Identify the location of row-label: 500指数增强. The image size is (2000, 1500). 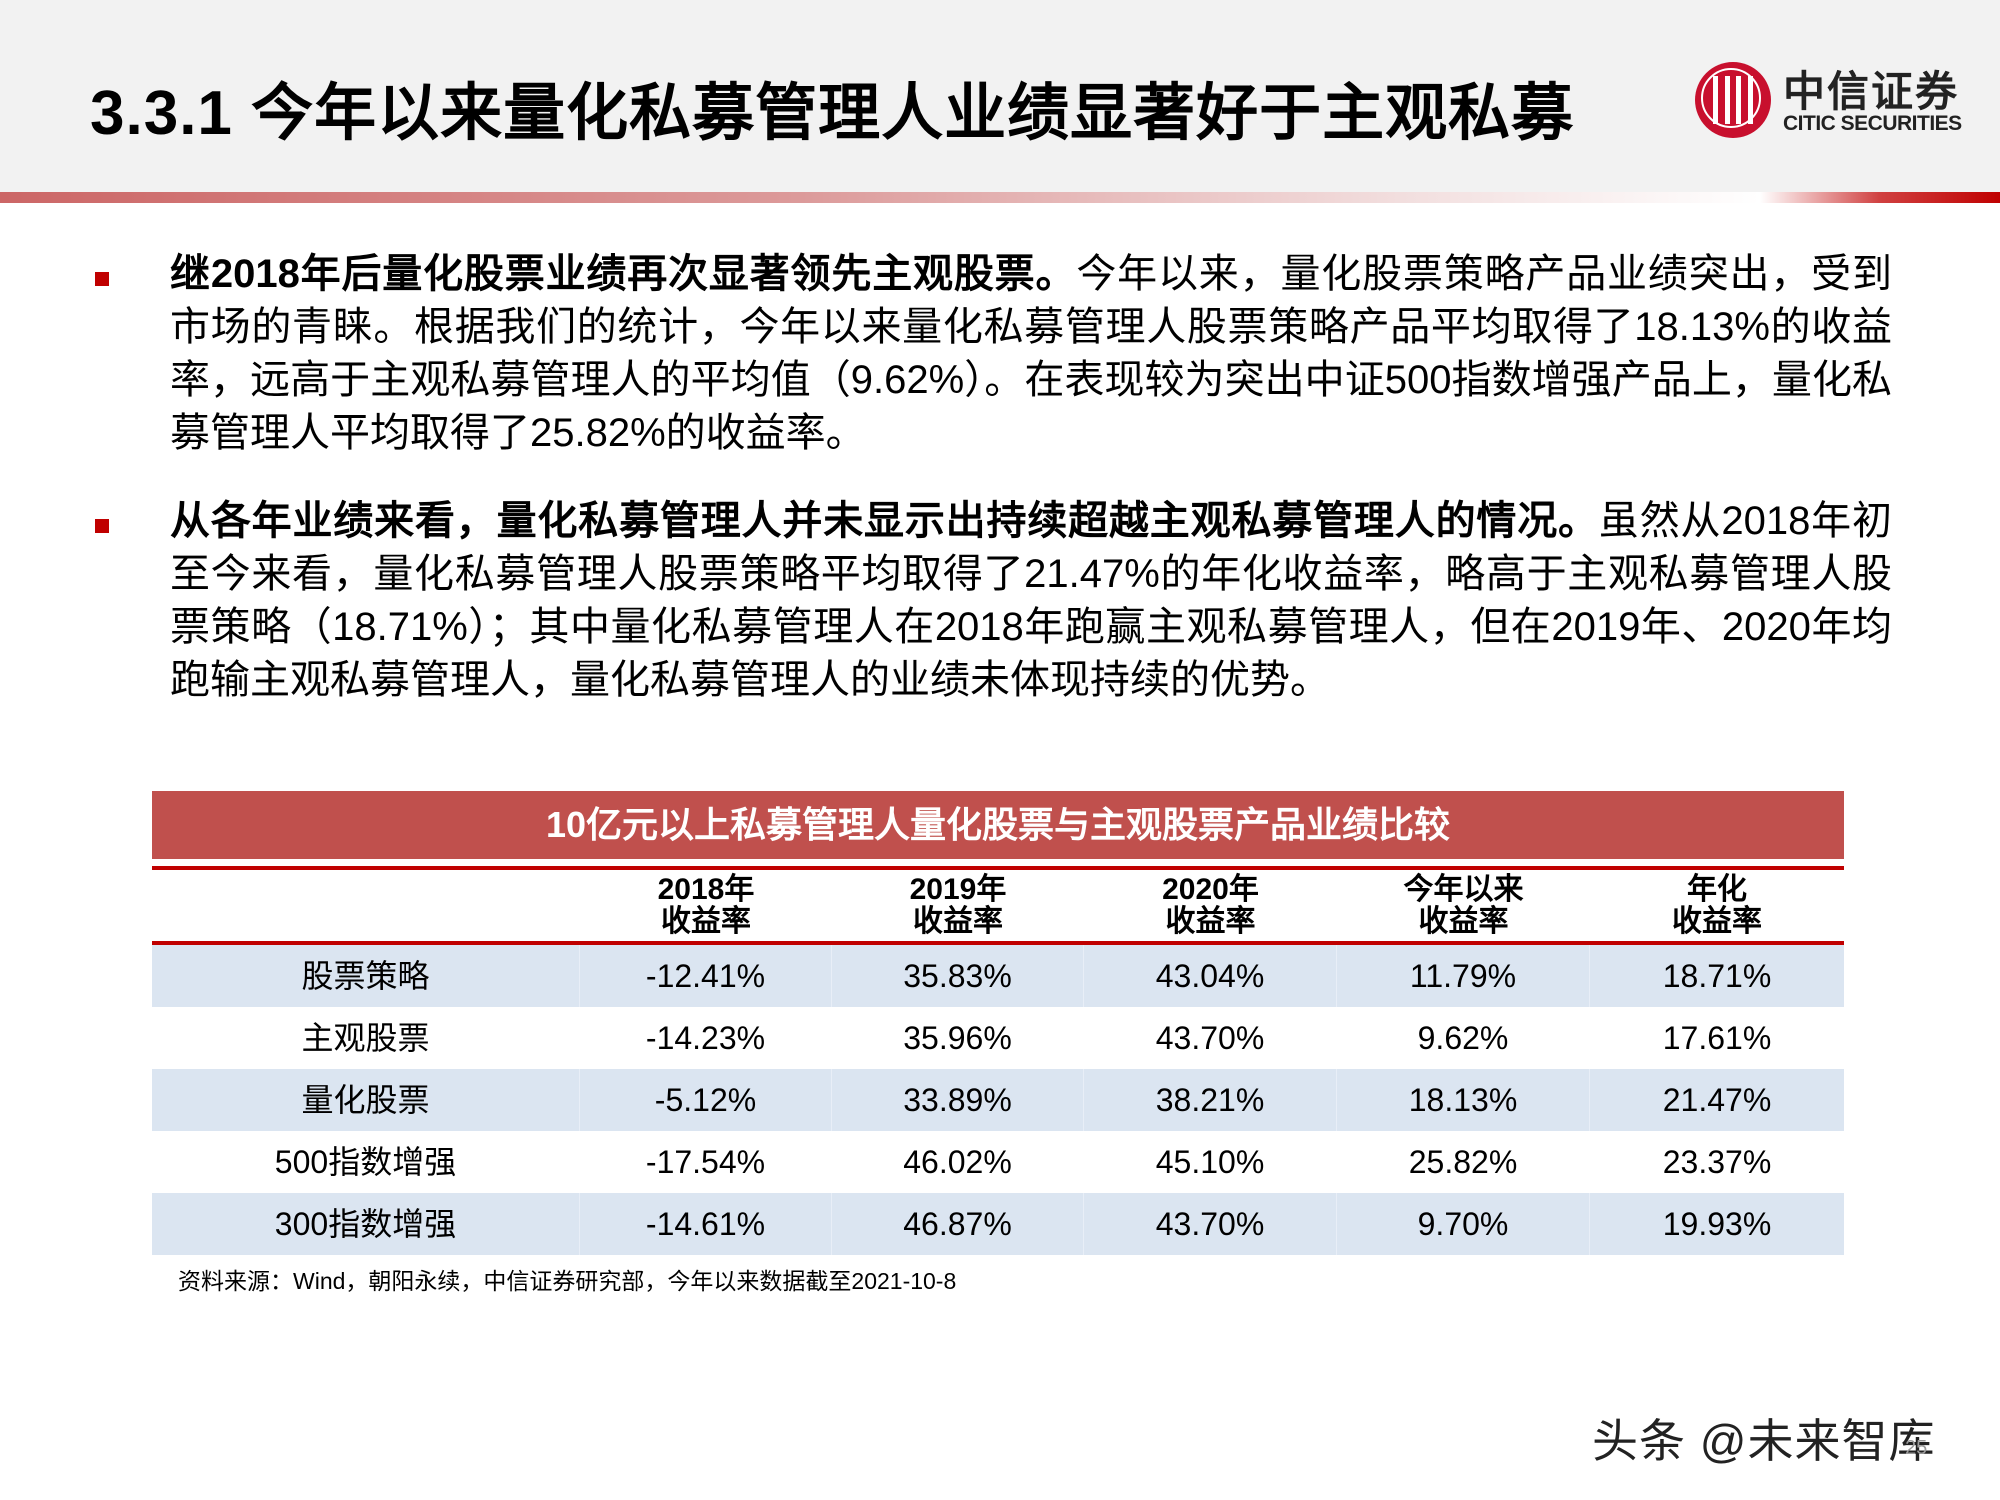
(366, 1162).